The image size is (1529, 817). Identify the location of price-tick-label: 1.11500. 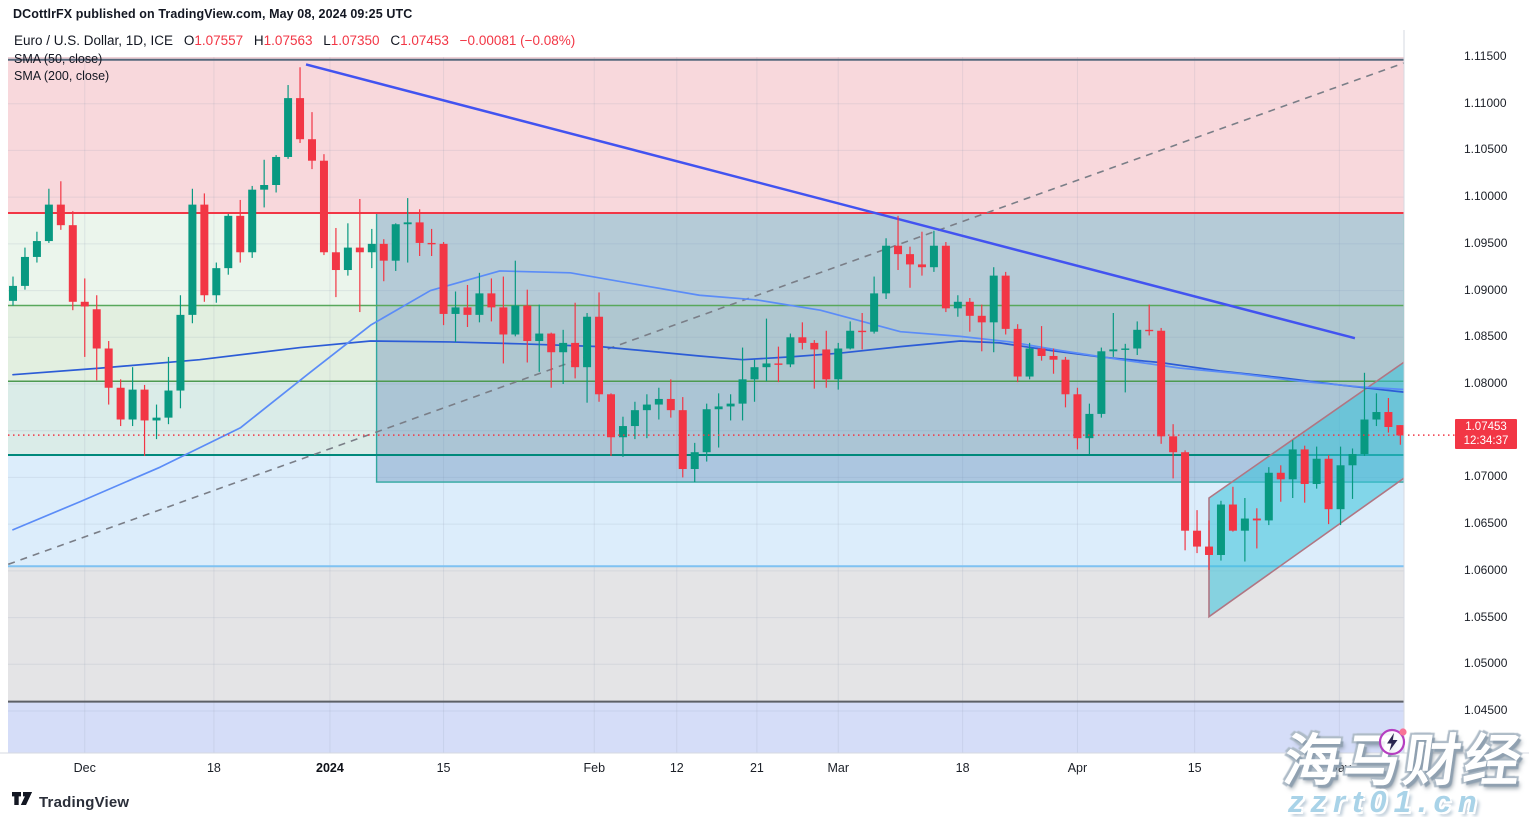
(1485, 56).